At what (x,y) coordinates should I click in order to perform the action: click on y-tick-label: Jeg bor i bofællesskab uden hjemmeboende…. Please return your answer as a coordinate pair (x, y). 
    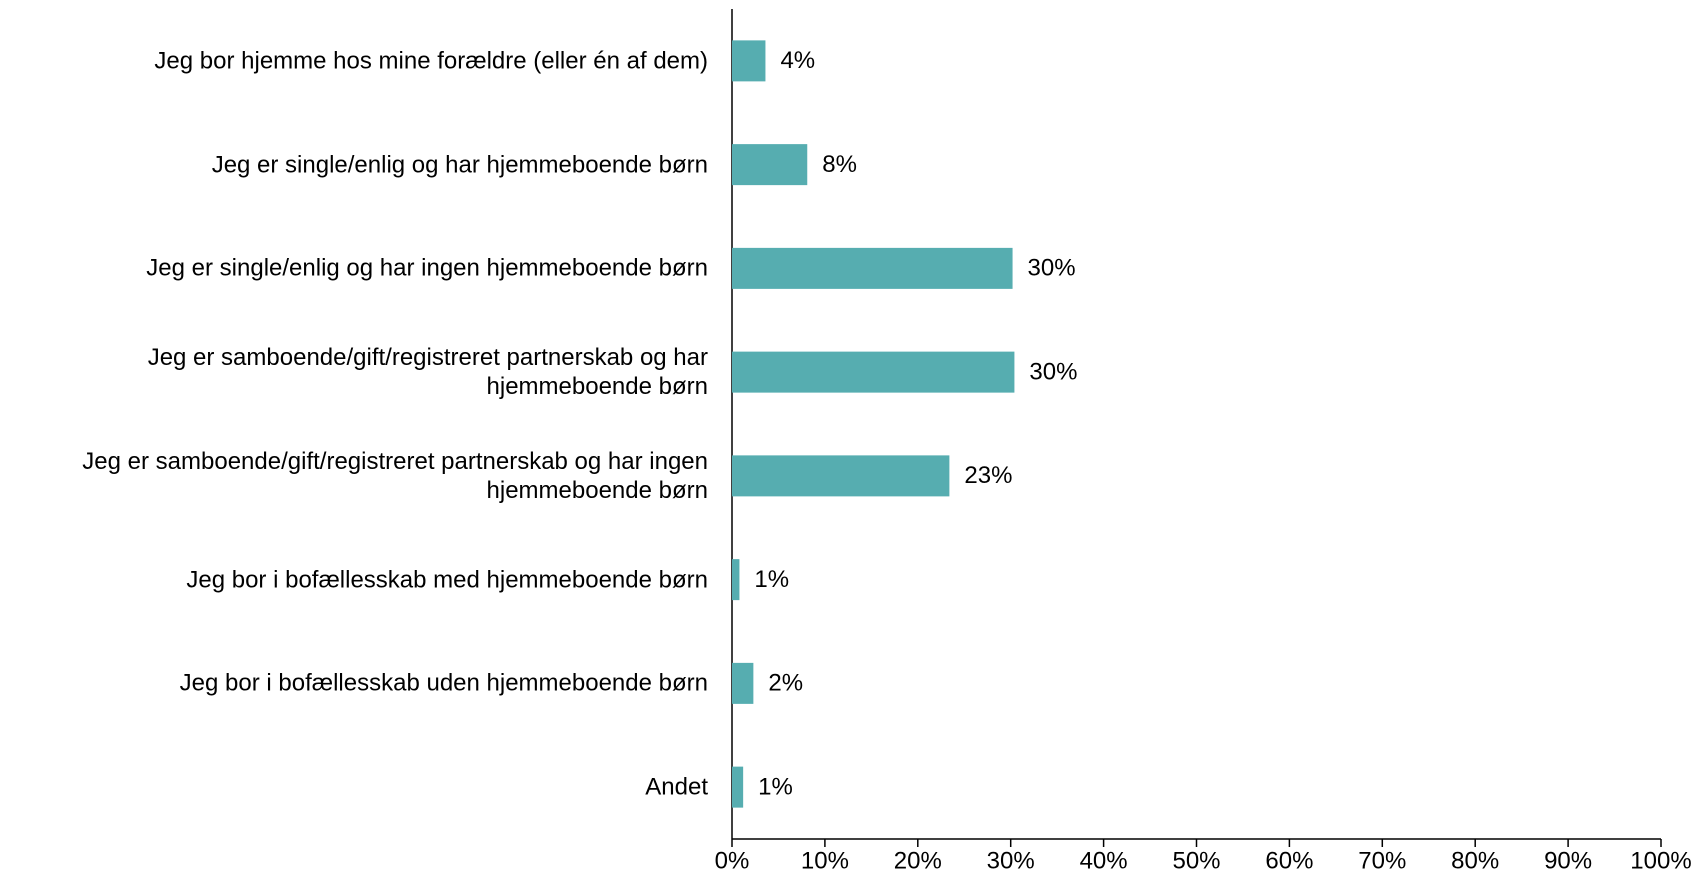
    Looking at the image, I should click on (443, 683).